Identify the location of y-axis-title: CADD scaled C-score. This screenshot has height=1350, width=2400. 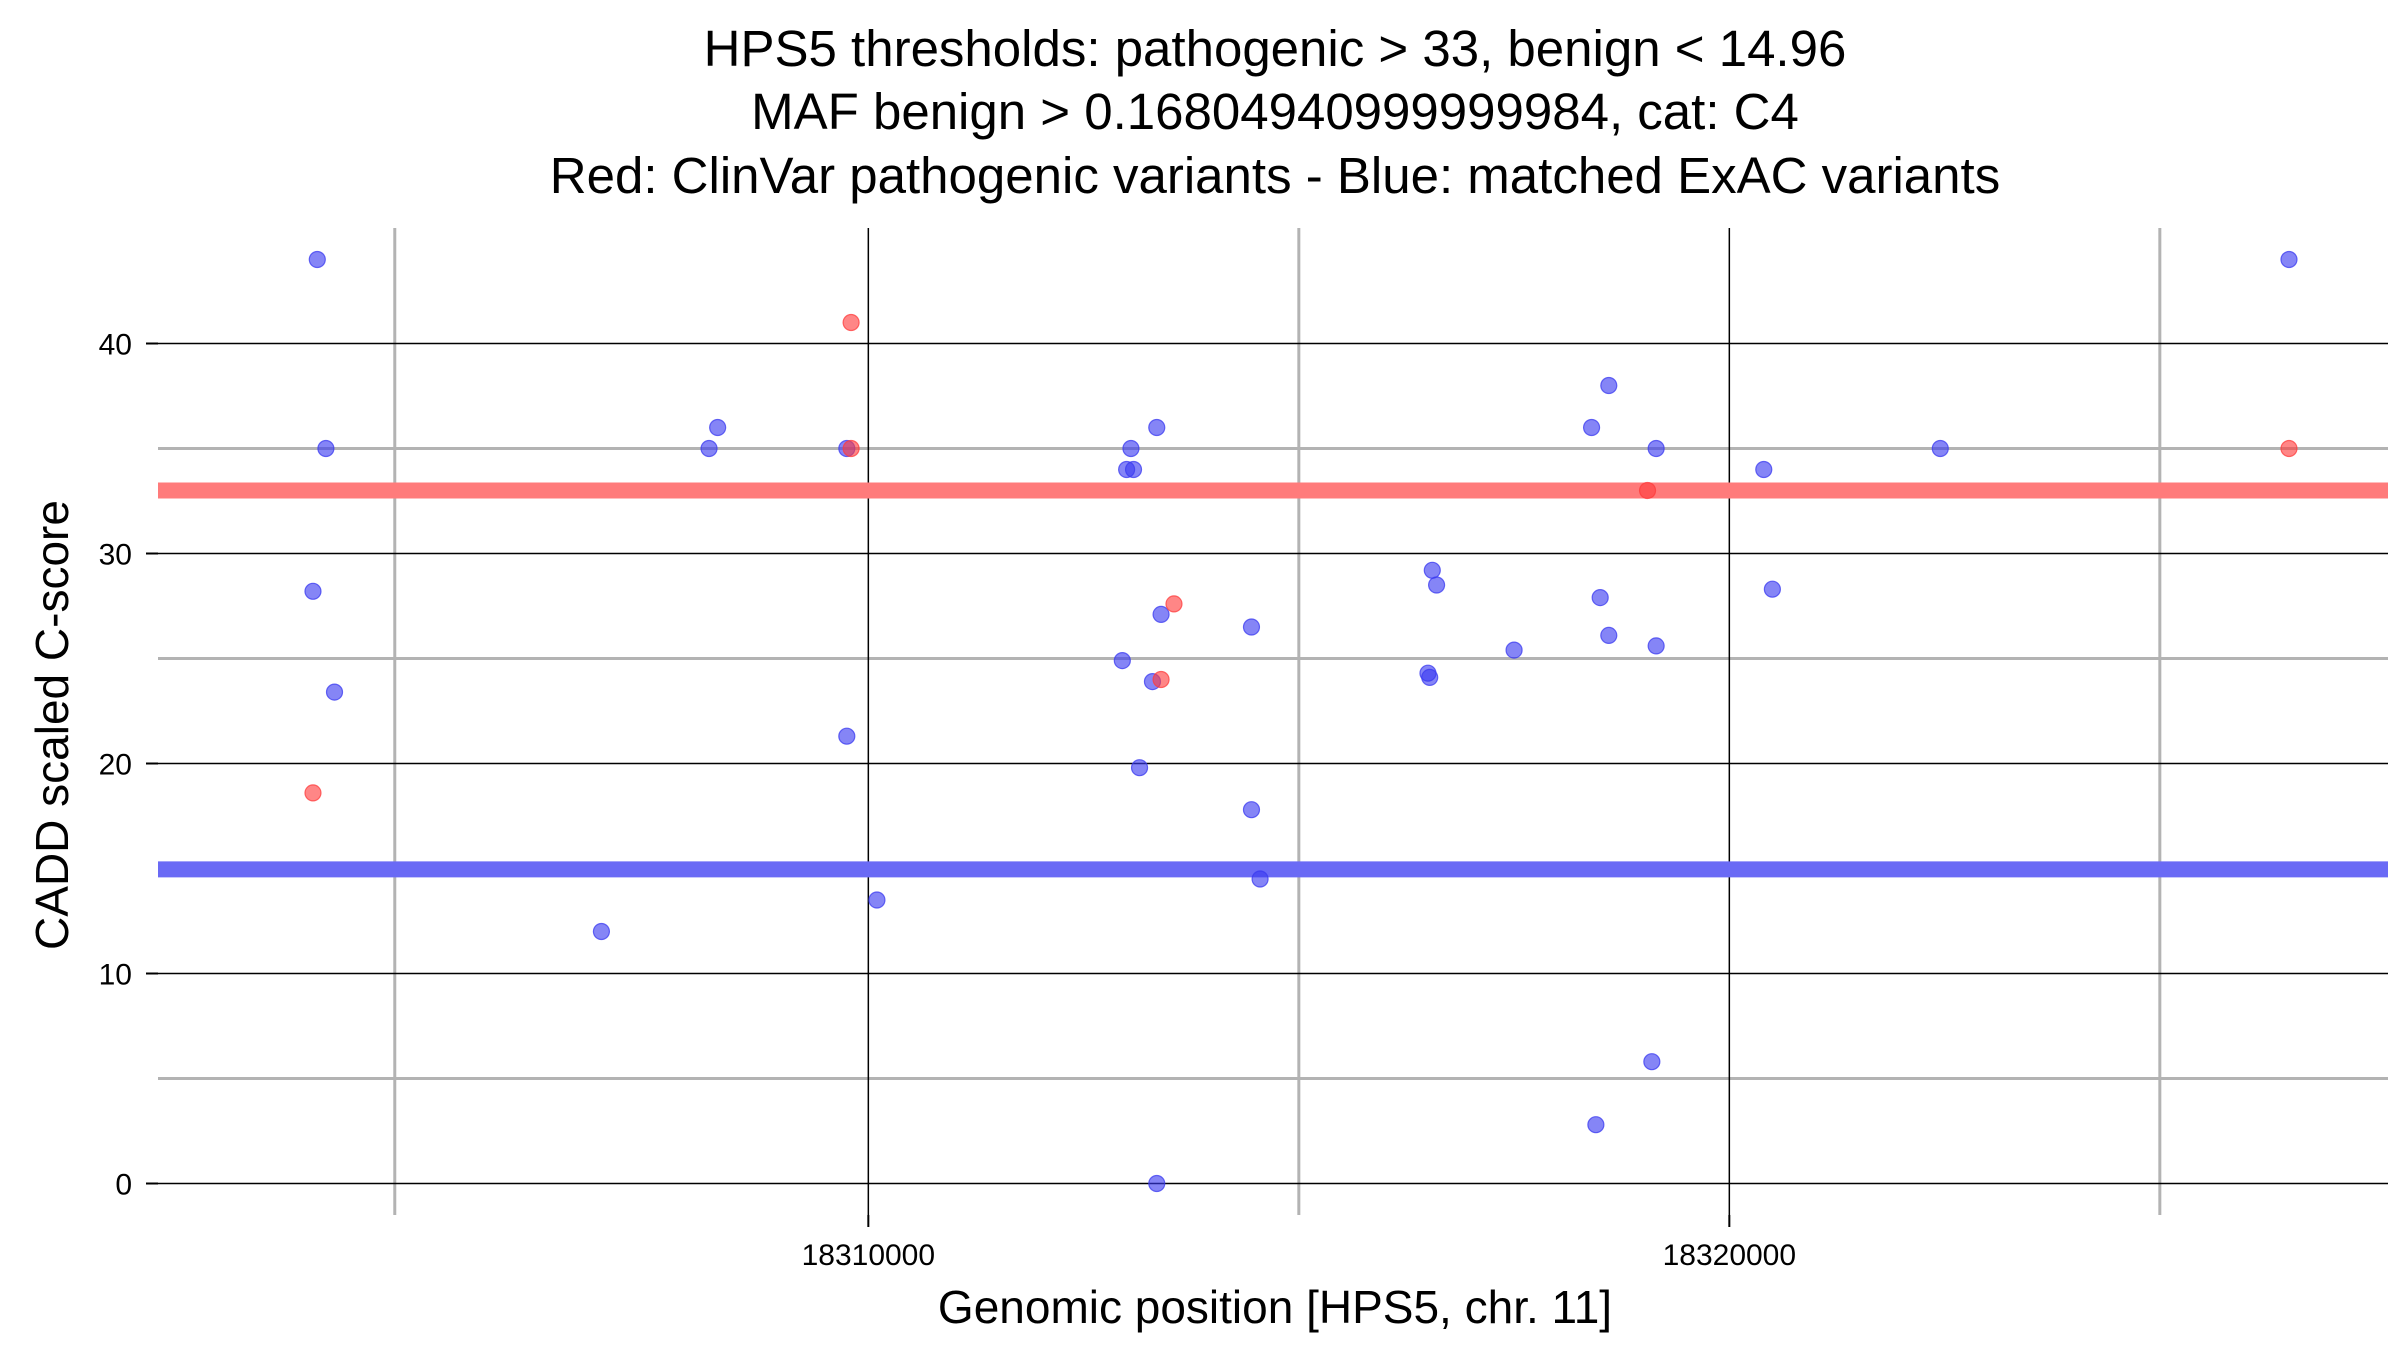
(52, 725).